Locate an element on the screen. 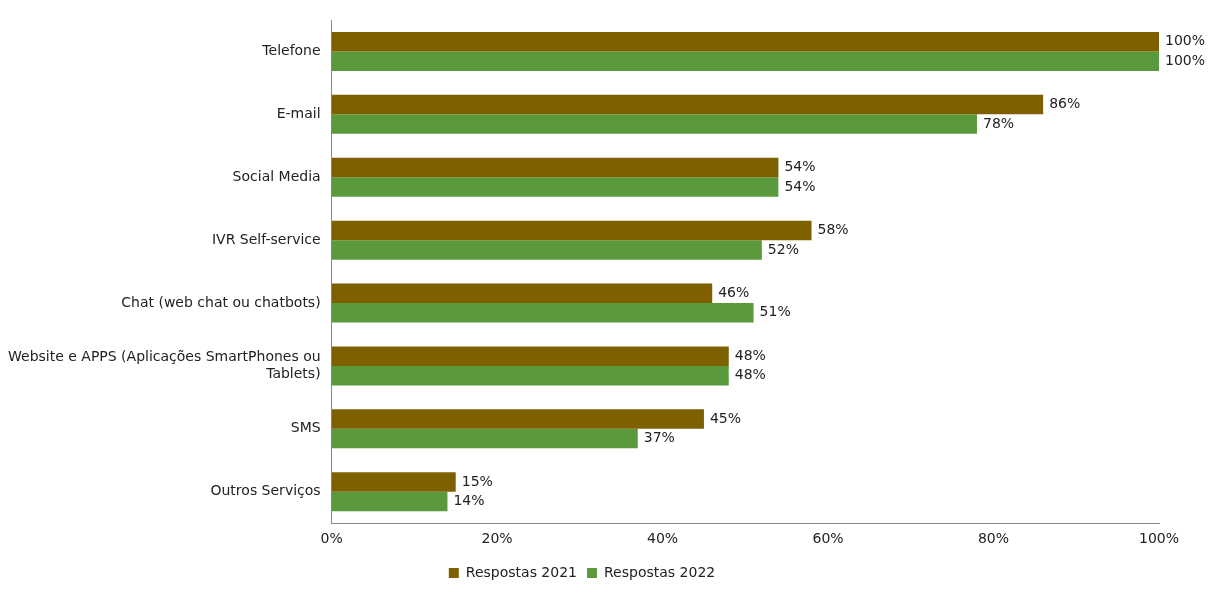 This screenshot has width=1219, height=595. x-tick-label: 40% is located at coordinates (663, 538).